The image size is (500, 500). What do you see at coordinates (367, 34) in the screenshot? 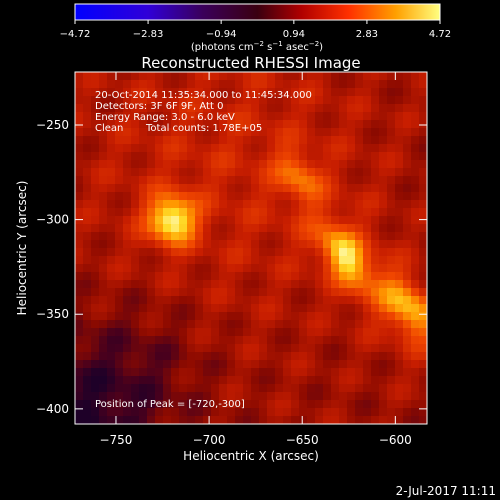
I see `colorbar-tick-label: 2.83` at bounding box center [367, 34].